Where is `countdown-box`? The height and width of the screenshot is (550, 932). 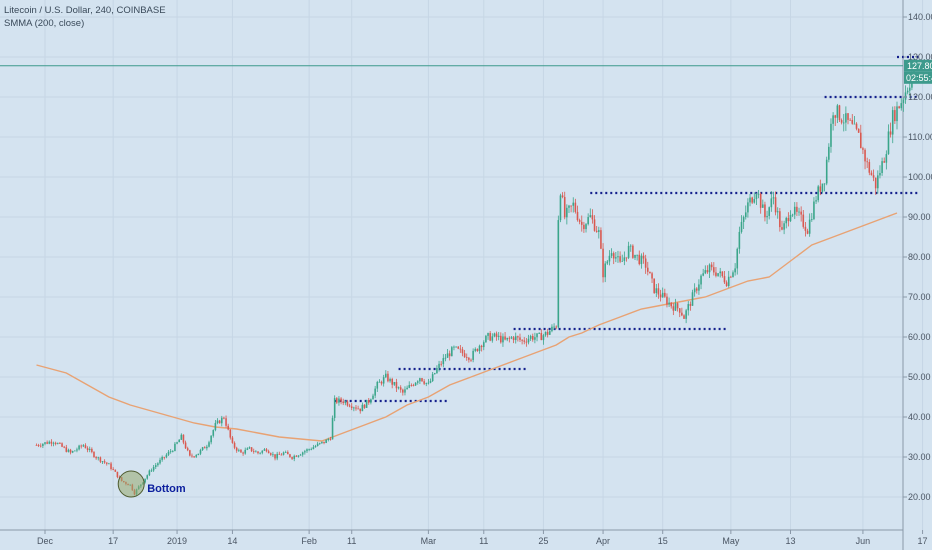
countdown-box is located at coordinates (918, 77).